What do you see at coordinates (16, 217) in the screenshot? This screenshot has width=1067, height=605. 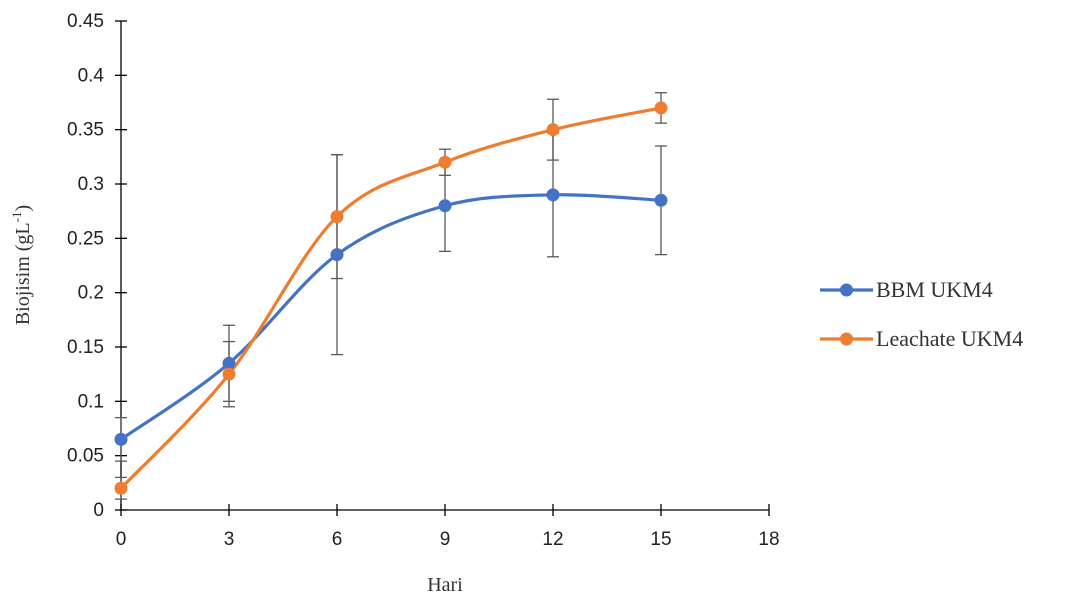 I see `y-axis-title-superscript: -1` at bounding box center [16, 217].